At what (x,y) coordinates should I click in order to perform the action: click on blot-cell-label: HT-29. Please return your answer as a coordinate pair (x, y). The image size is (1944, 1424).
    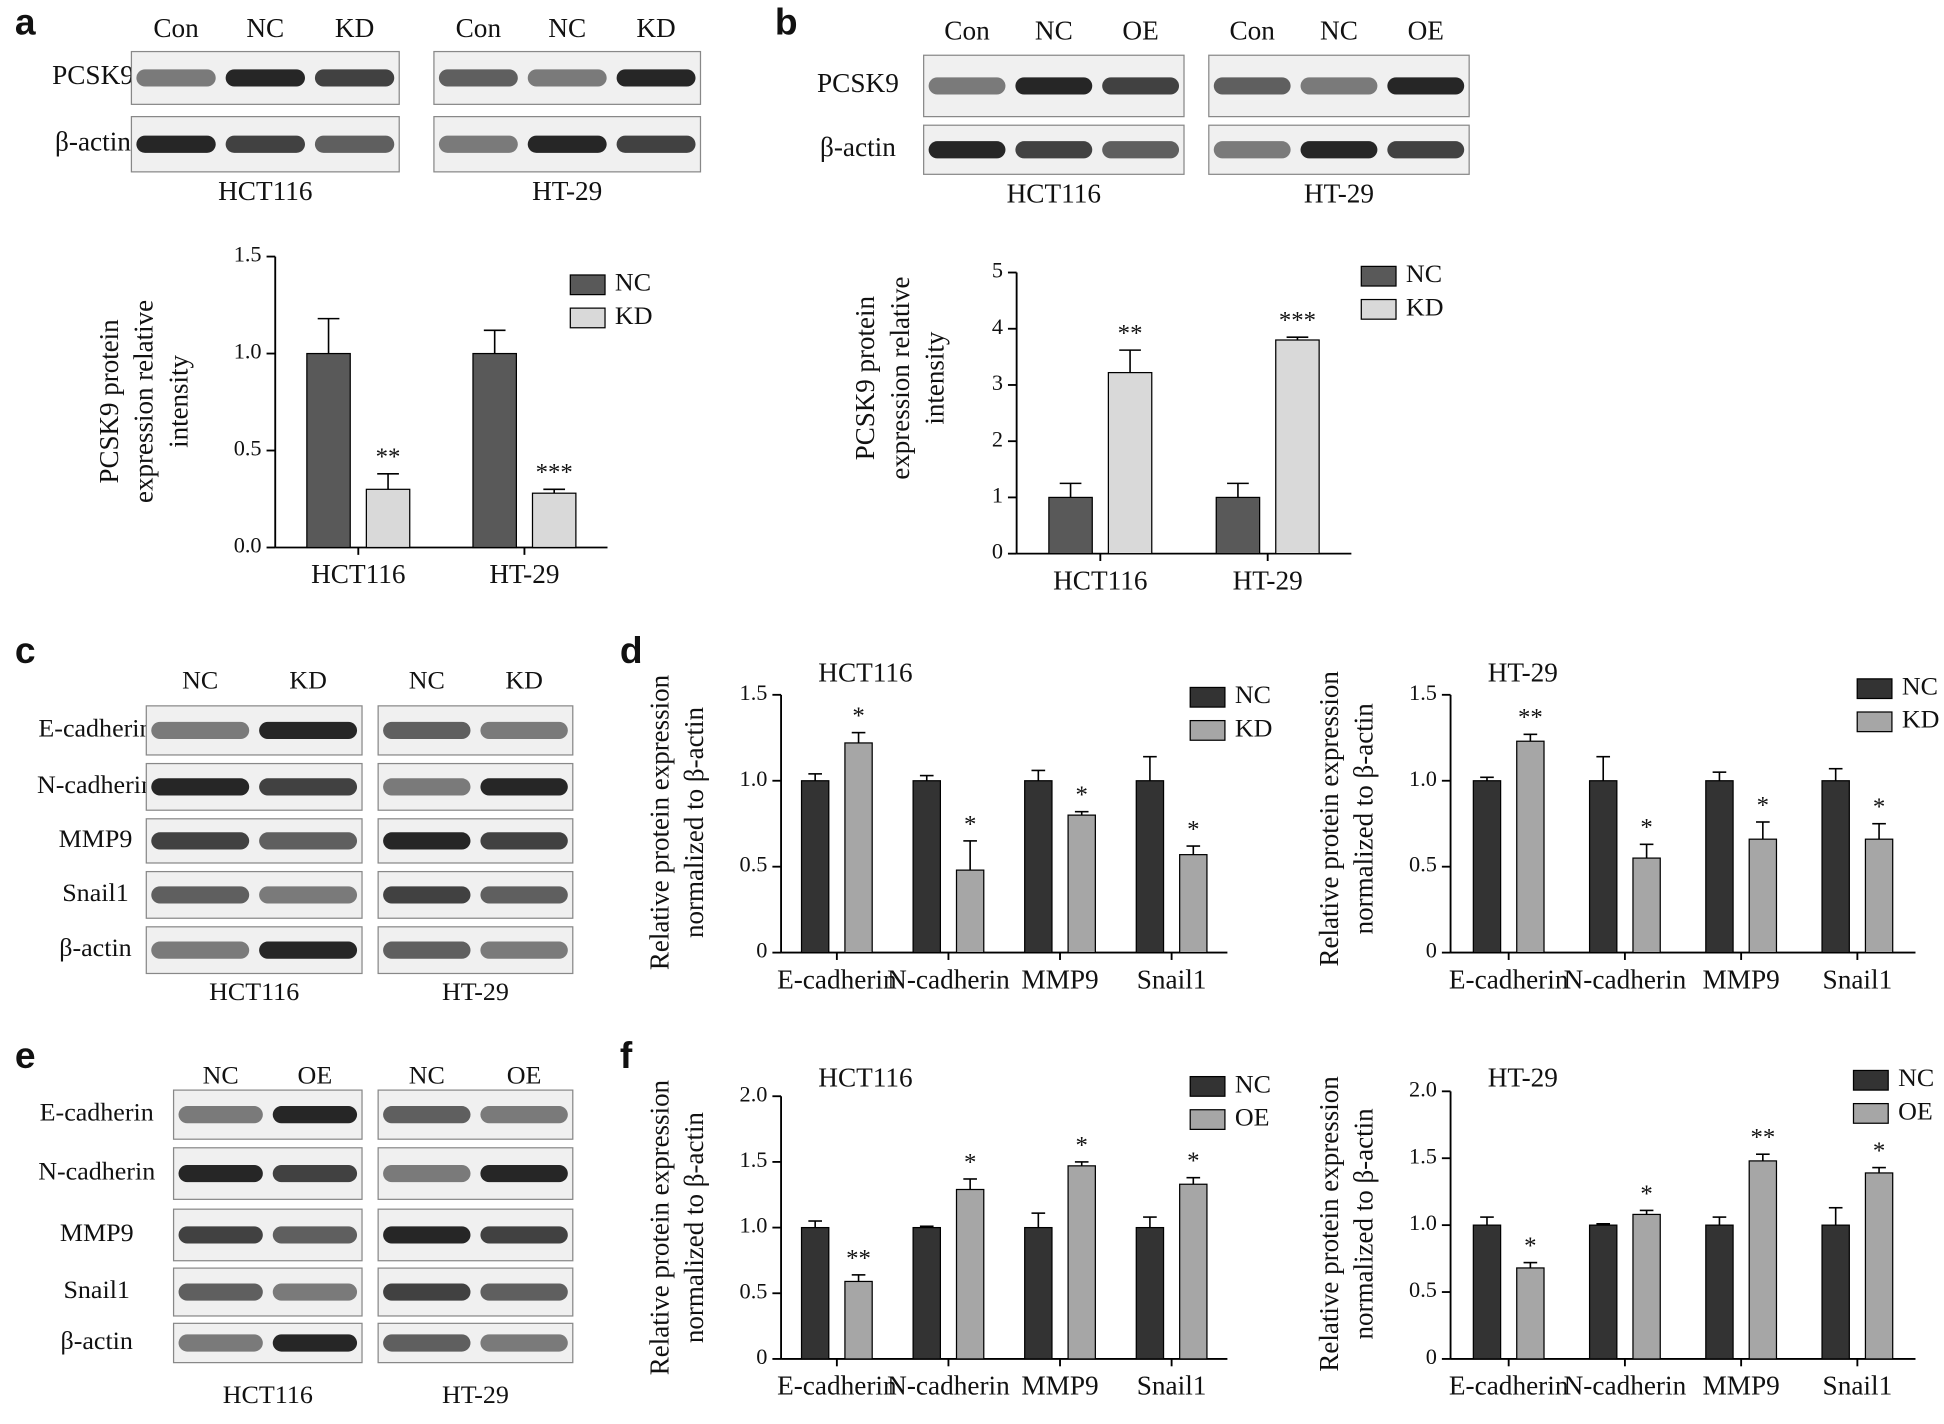
    Looking at the image, I should click on (475, 1394).